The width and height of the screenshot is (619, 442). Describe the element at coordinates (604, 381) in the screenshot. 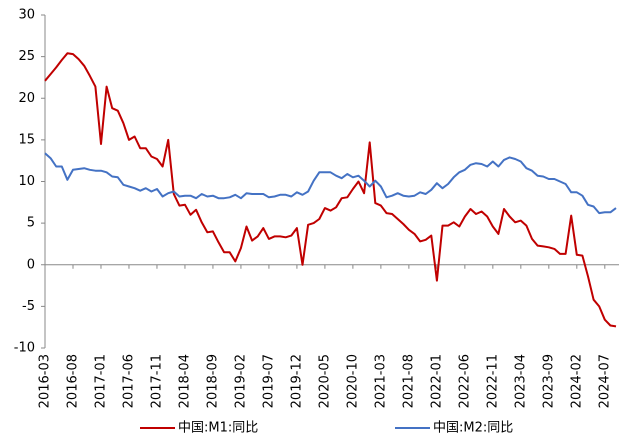

I see `x-tick-label: 2024-07` at that location.